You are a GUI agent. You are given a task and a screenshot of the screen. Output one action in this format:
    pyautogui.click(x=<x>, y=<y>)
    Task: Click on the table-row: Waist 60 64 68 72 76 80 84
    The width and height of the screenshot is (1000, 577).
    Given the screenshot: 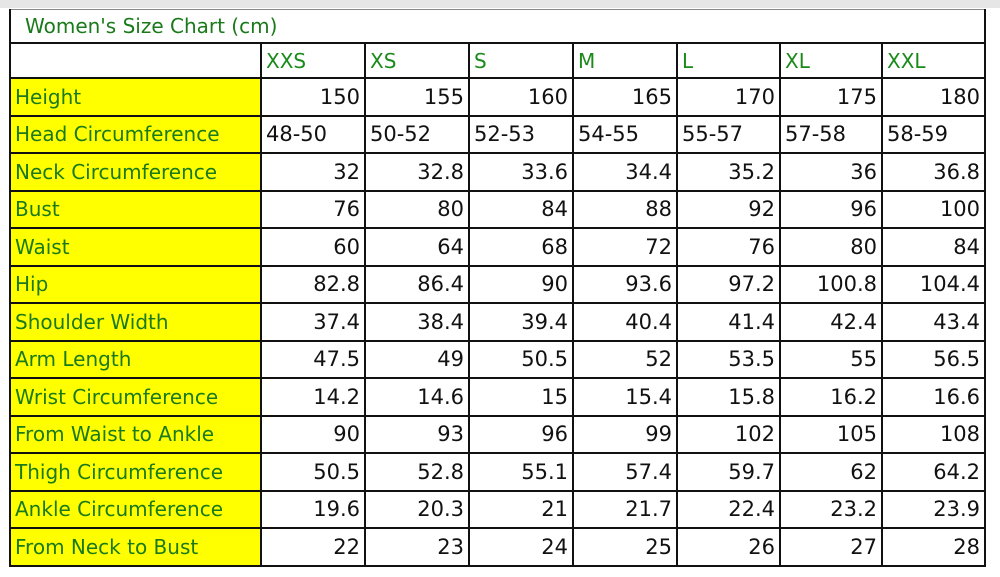 What is the action you would take?
    pyautogui.click(x=498, y=247)
    